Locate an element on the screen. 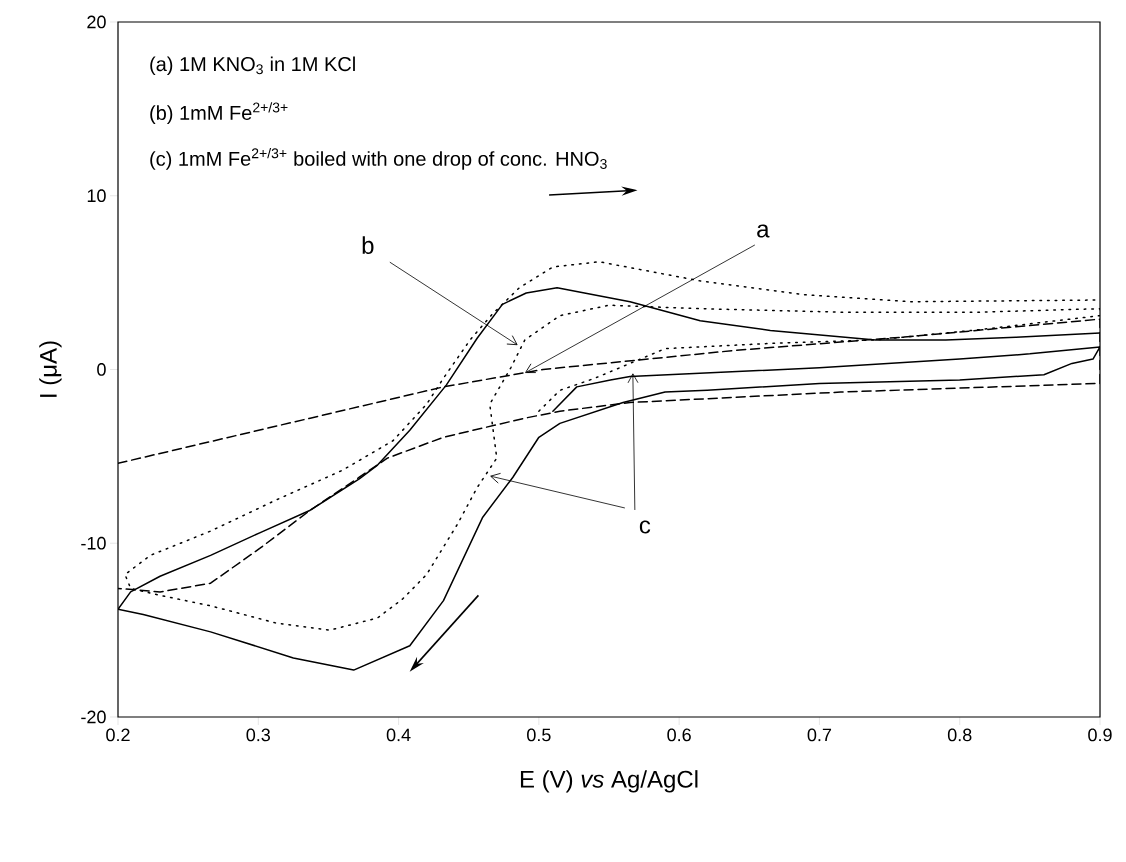 Image resolution: width=1126 pixels, height=862 pixels. annotation: (a) 1M KNO$_{3}$ in 1M KCl is located at coordinates (252, 66).